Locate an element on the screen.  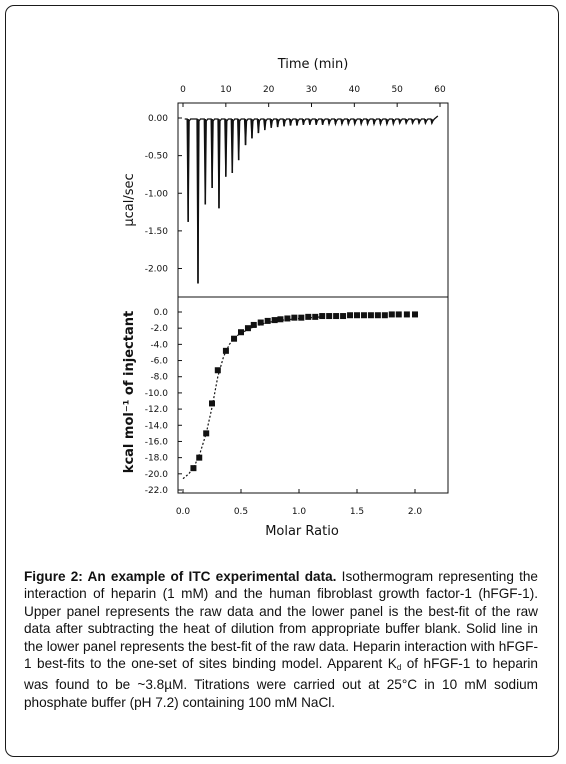
lower-y-axis-title: kcal mol⁻¹ of injectant is located at coordinates (129, 392).